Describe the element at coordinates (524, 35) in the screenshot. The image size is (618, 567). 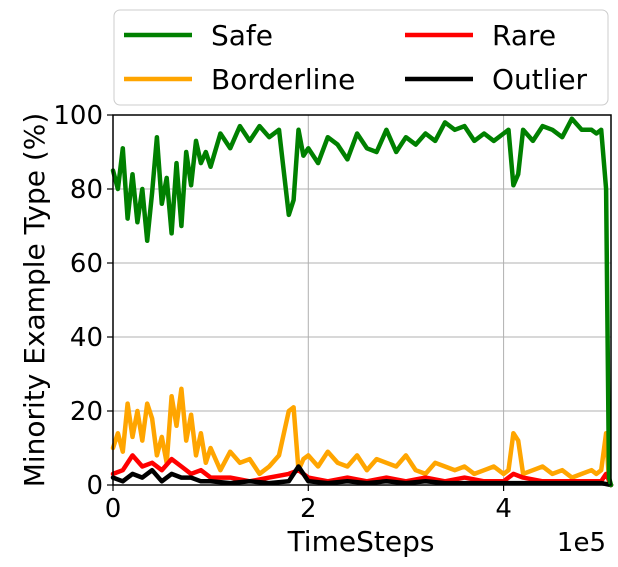
I see `legend-label-rare: Rare` at that location.